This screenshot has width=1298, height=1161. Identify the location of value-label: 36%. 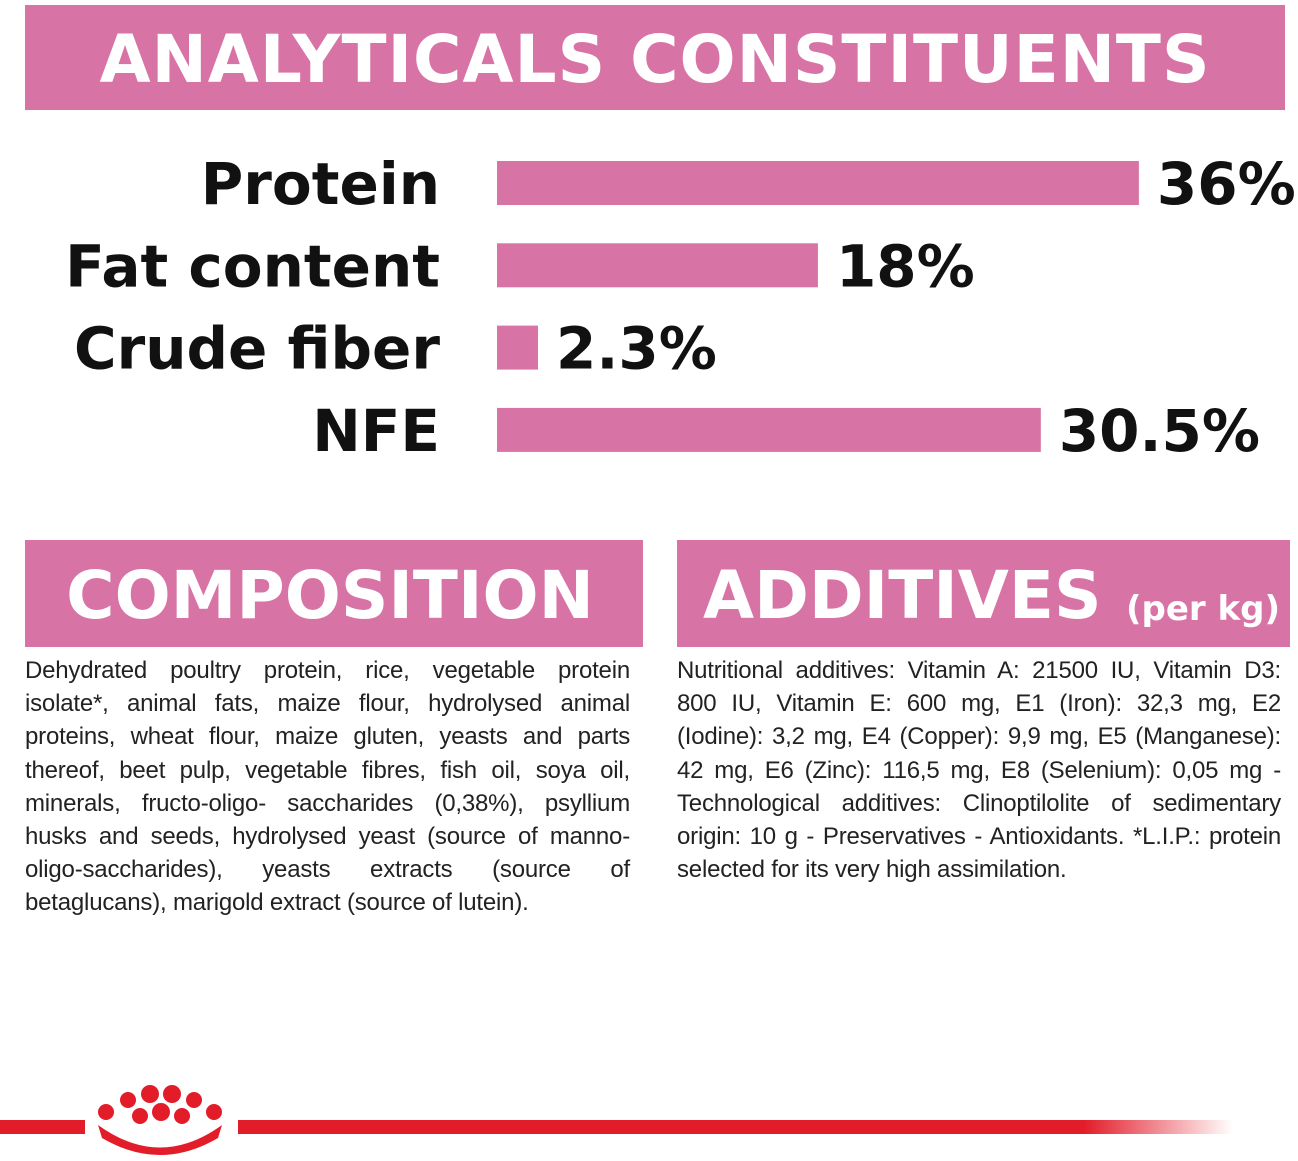
(1226, 184).